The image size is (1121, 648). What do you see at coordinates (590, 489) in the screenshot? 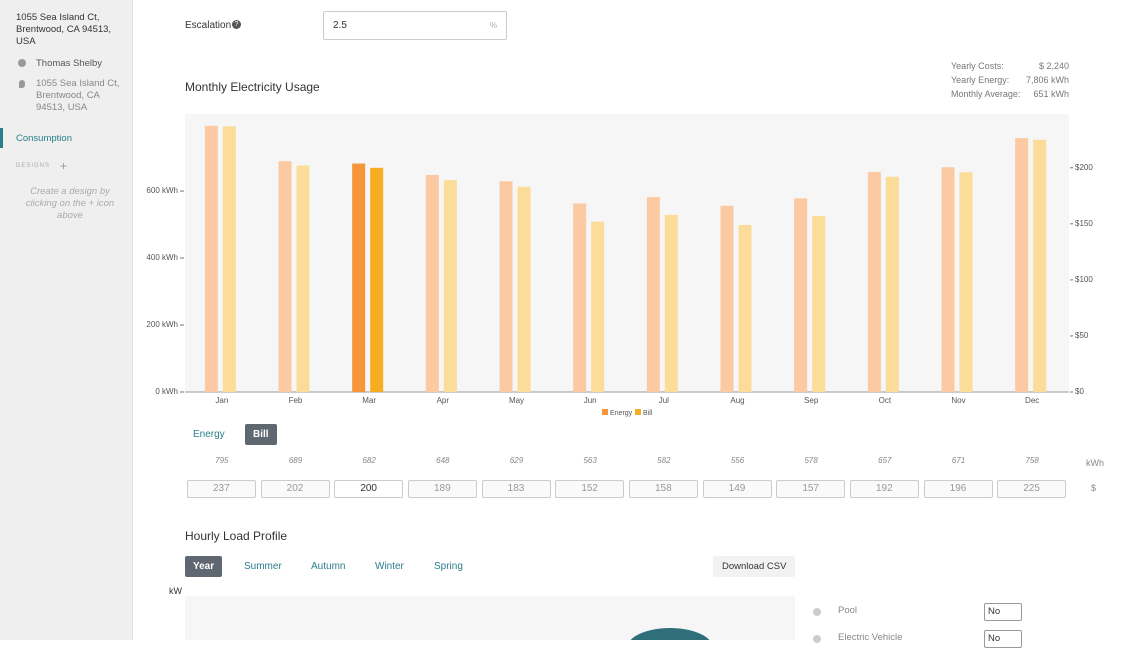
I see `bill-input: 152` at bounding box center [590, 489].